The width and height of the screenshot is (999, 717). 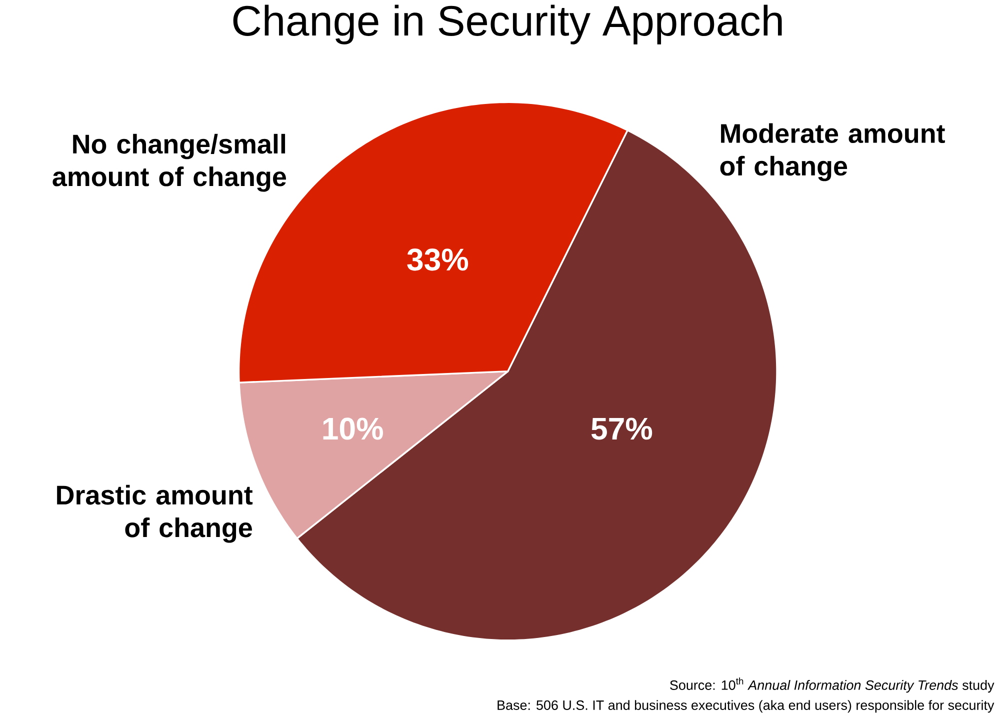 What do you see at coordinates (437, 259) in the screenshot?
I see `data-label: 33%` at bounding box center [437, 259].